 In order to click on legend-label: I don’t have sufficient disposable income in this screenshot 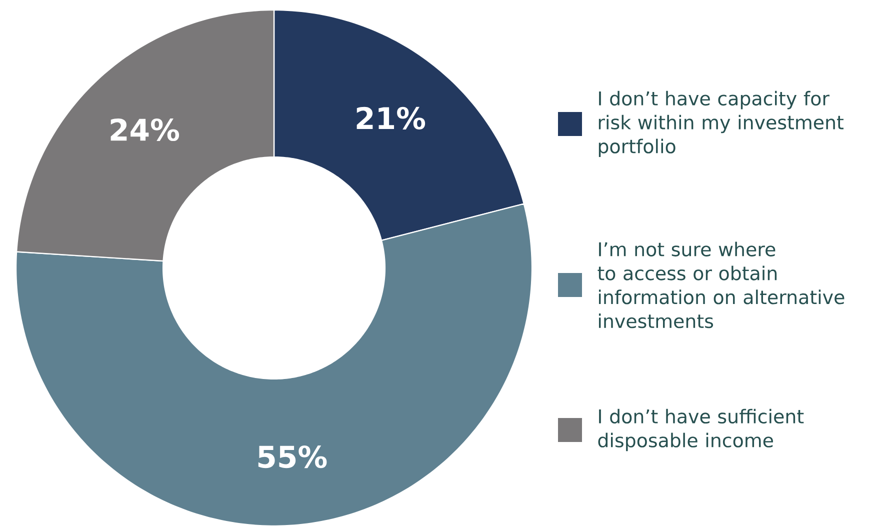, I will do `click(701, 430)`.